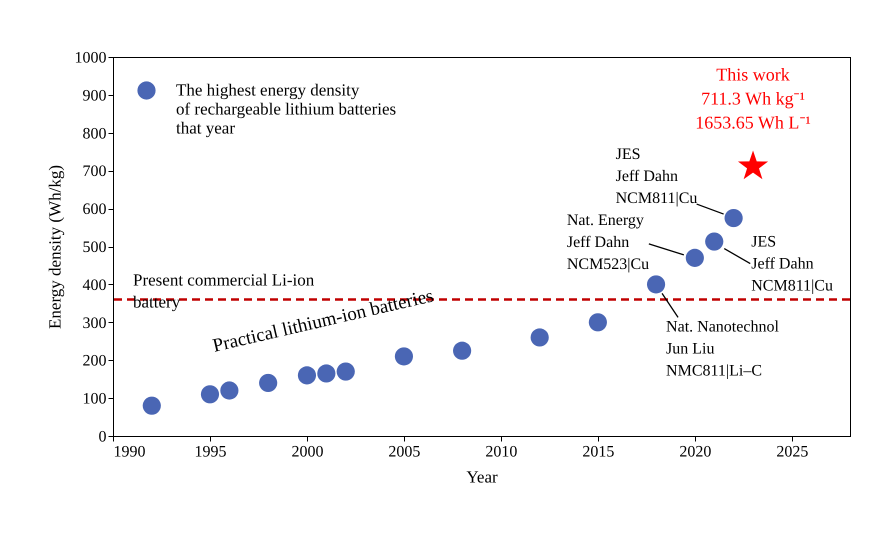 This screenshot has height=534, width=878. I want to click on x-axis-title: Year, so click(482, 477).